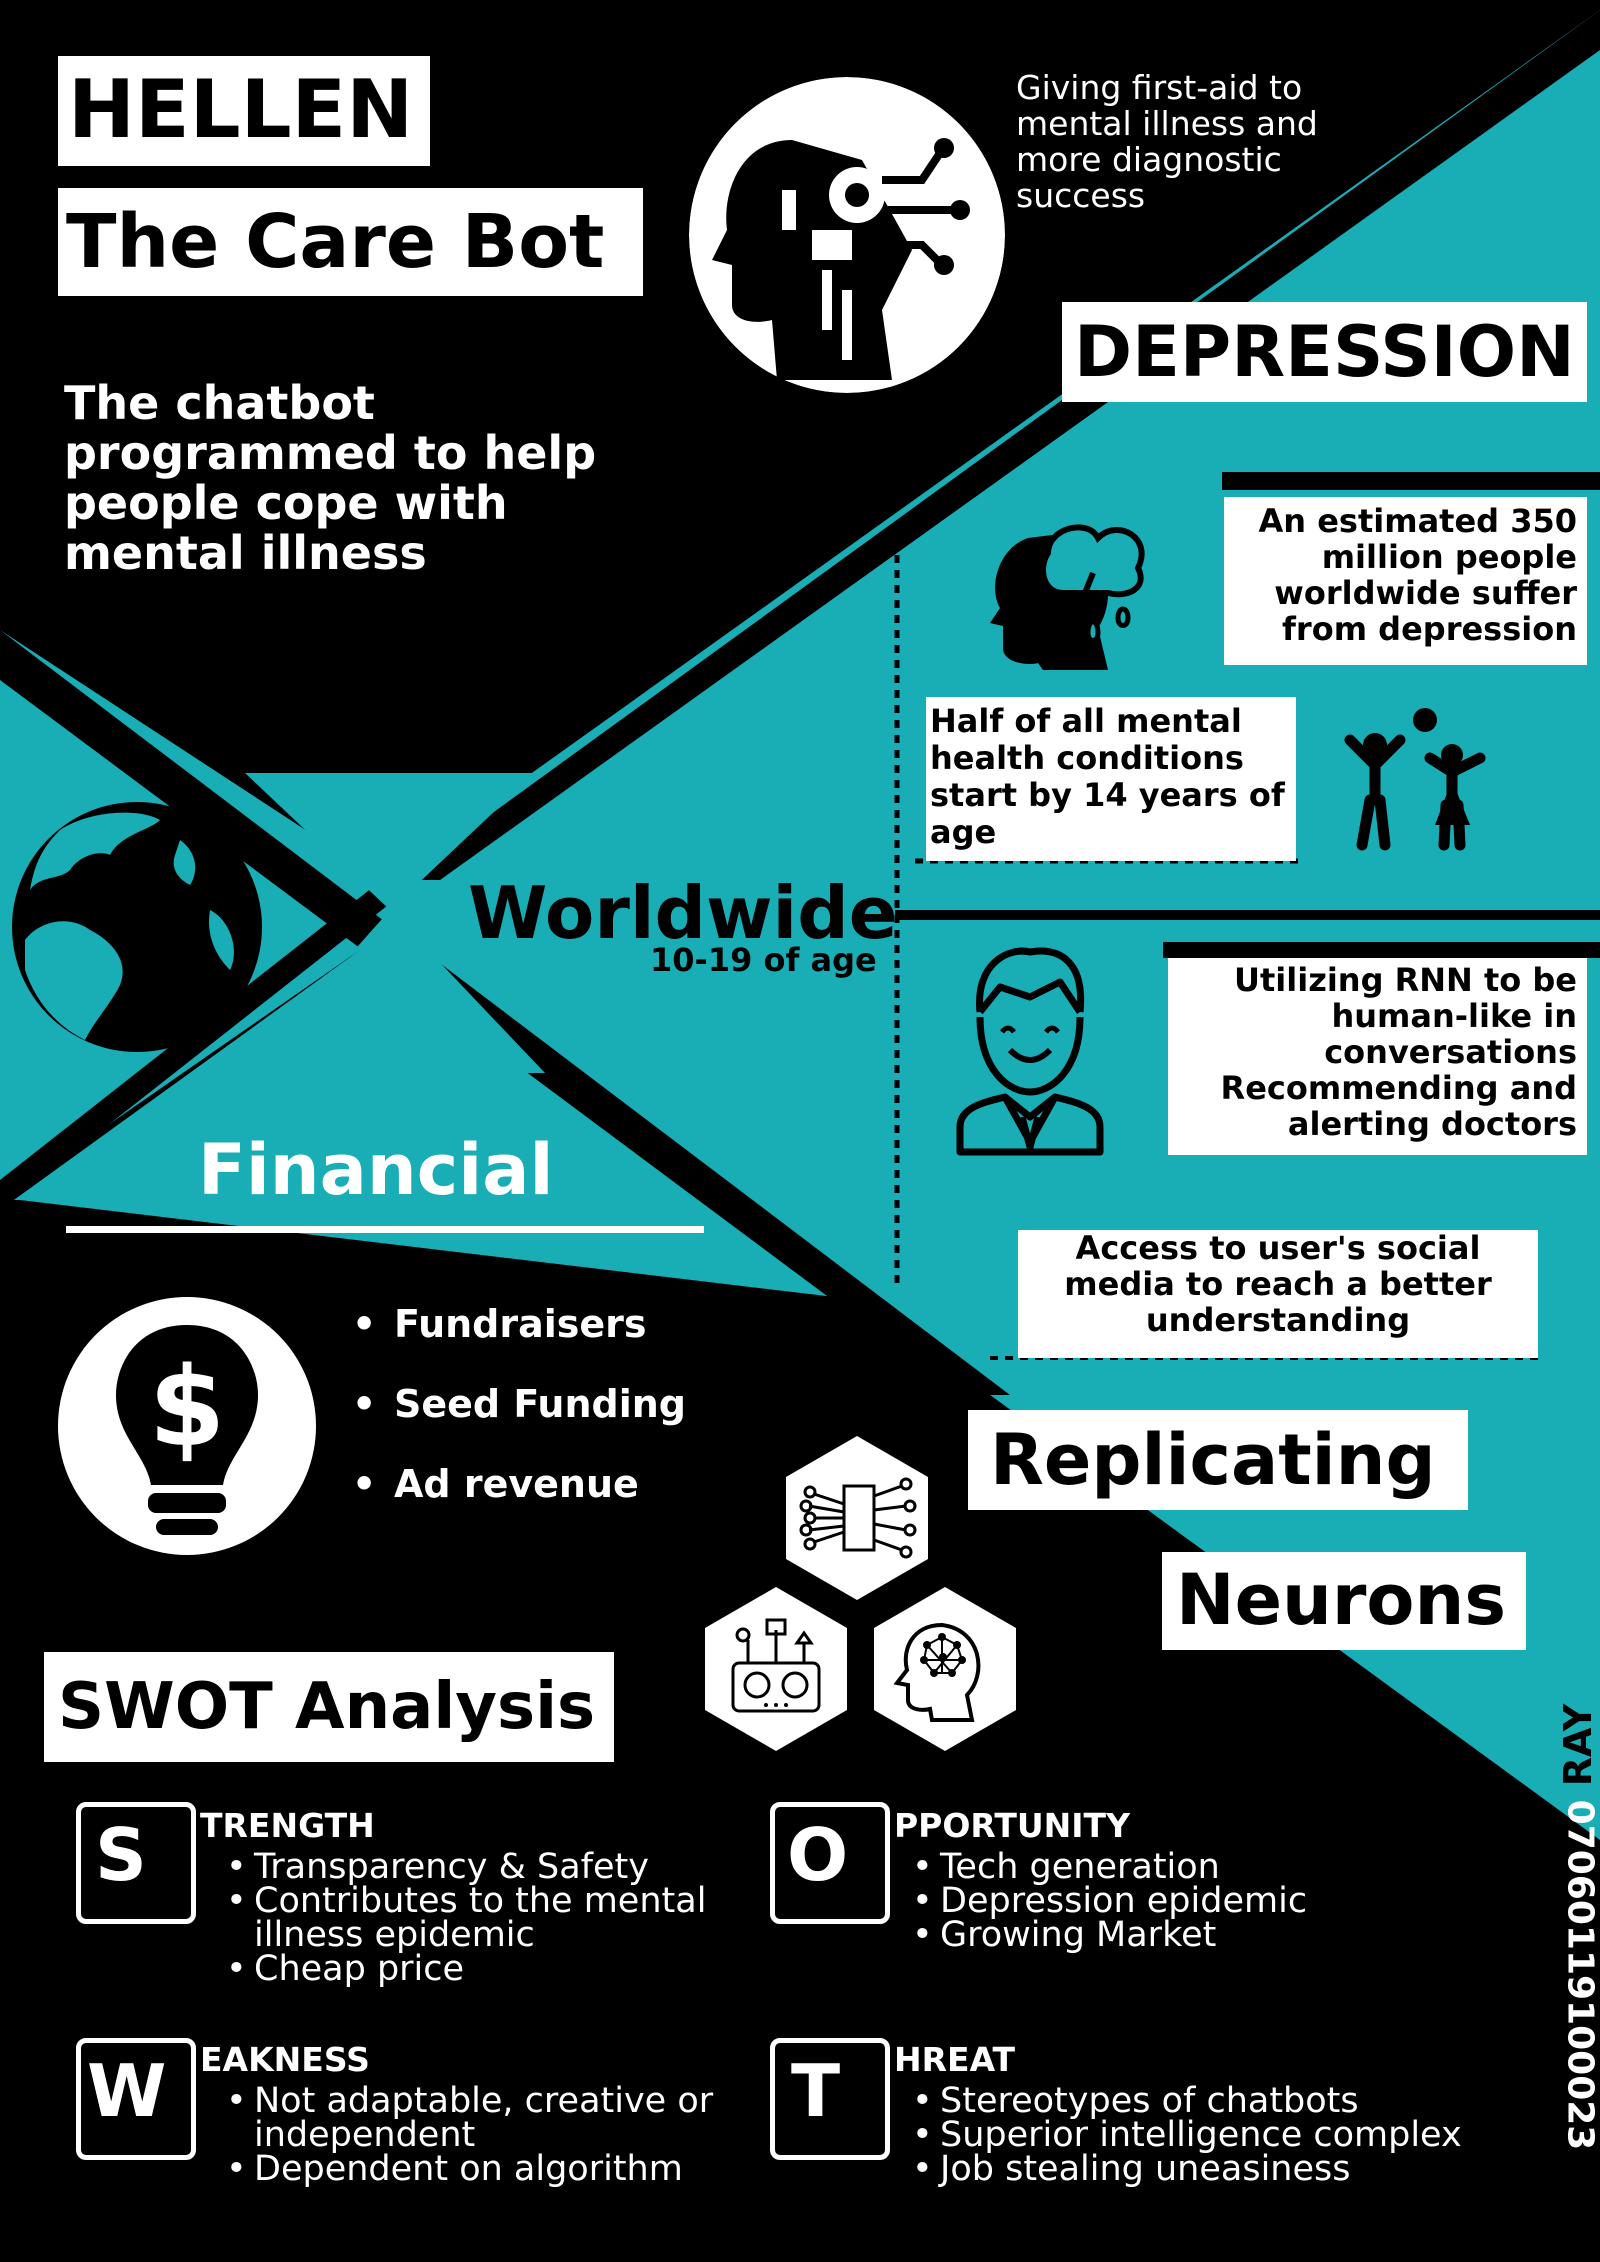 Image resolution: width=1600 pixels, height=2262 pixels. I want to click on weakness-heading: EAKNESS, so click(285, 2059).